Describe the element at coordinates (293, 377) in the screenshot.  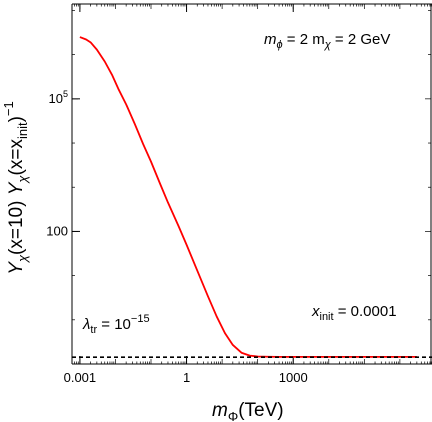
I see `x-tick-label: 1000` at that location.